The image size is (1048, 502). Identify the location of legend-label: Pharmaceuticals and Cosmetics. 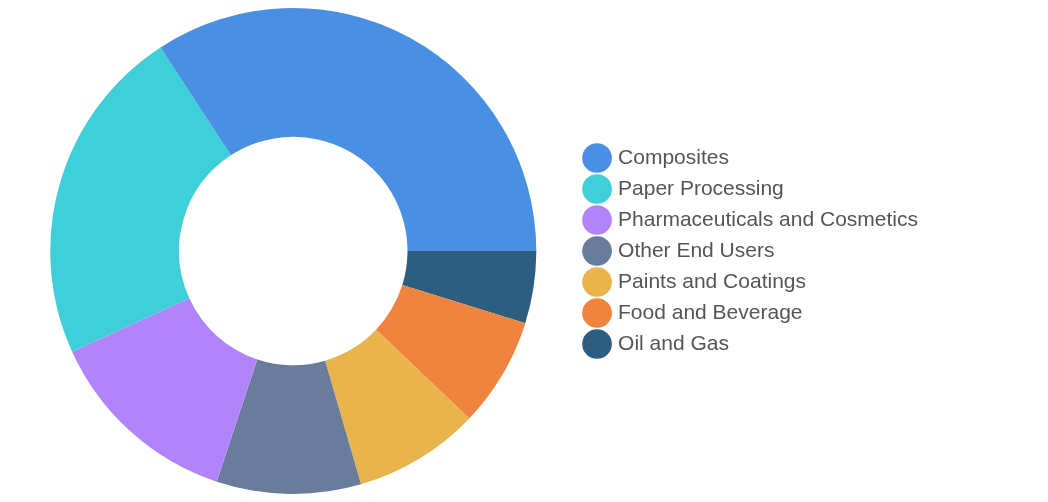
(768, 218).